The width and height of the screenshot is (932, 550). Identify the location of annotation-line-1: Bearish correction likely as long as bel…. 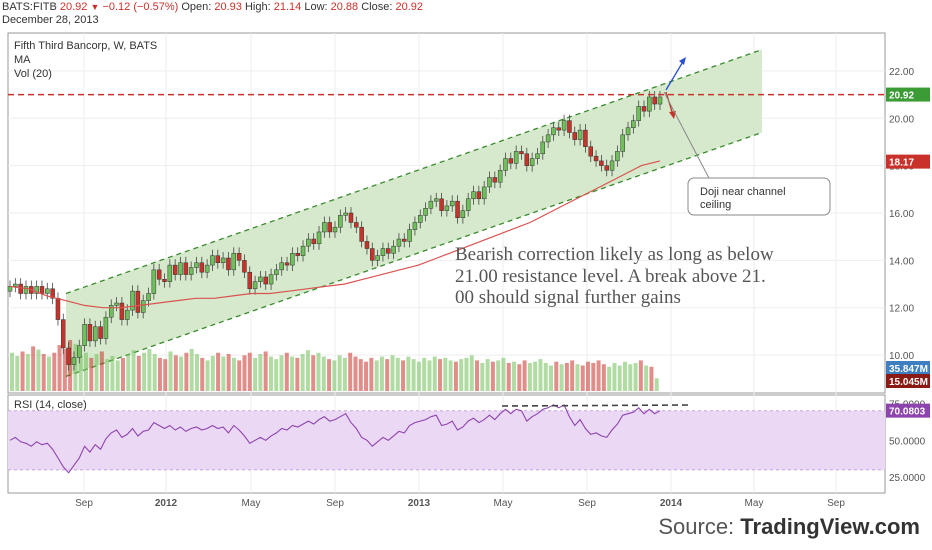
(614, 254).